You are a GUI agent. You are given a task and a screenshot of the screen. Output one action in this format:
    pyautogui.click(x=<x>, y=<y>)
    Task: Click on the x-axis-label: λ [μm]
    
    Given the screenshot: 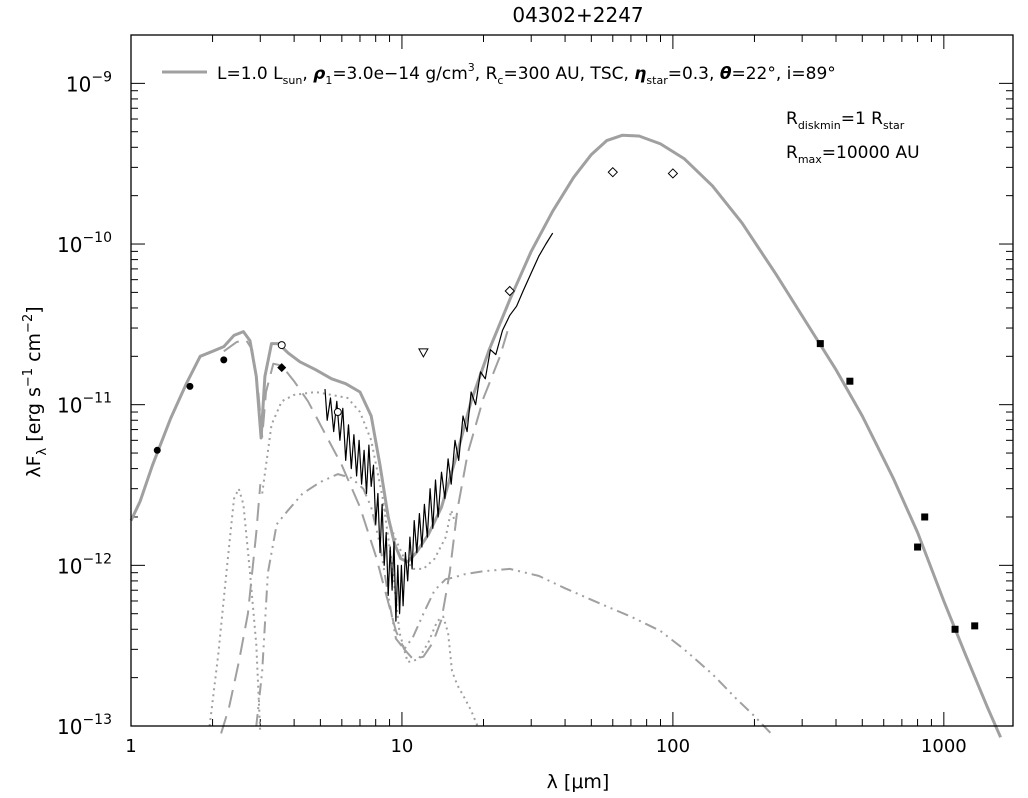 What is the action you would take?
    pyautogui.click(x=578, y=782)
    